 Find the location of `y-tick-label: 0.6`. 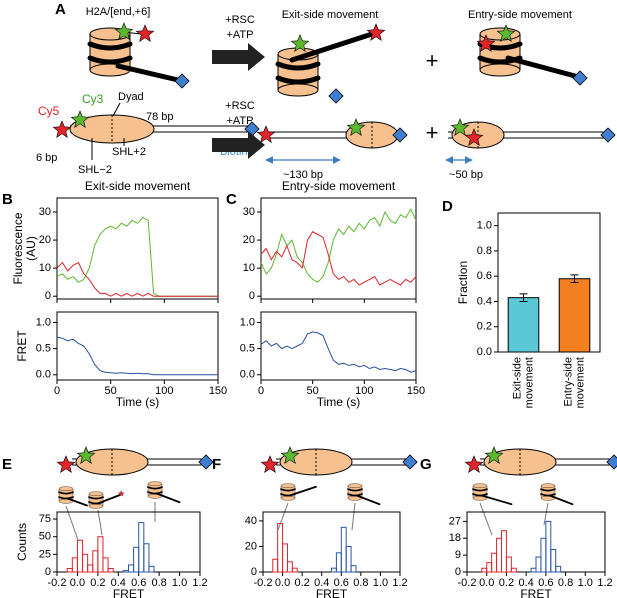

y-tick-label: 0.6 is located at coordinates (484, 276).